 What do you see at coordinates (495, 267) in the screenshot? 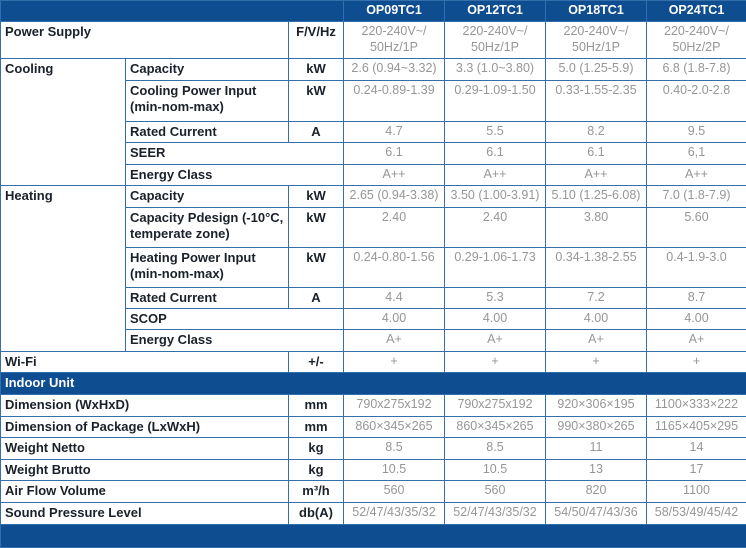
I see `value-cell: 0.29-1.06-1.73` at bounding box center [495, 267].